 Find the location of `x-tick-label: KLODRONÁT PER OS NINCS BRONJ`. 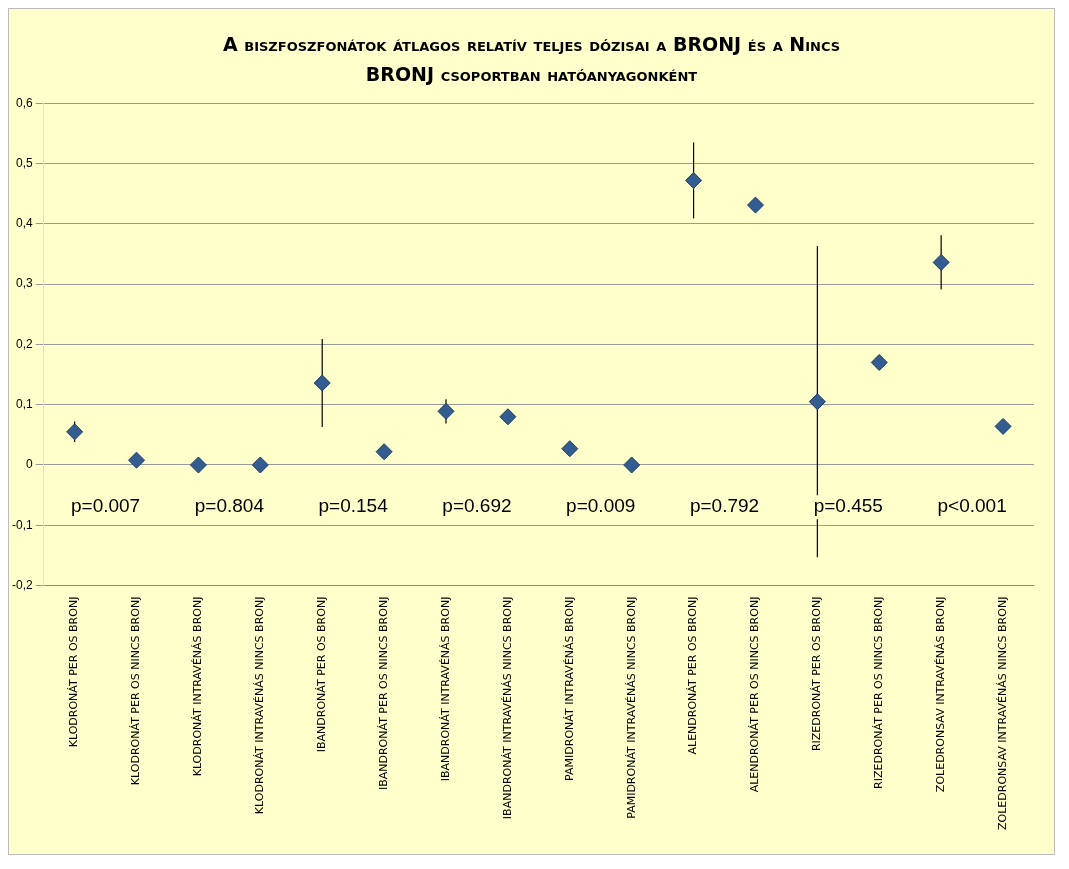

x-tick-label: KLODRONÁT PER OS NINCS BRONJ is located at coordinates (136, 691).